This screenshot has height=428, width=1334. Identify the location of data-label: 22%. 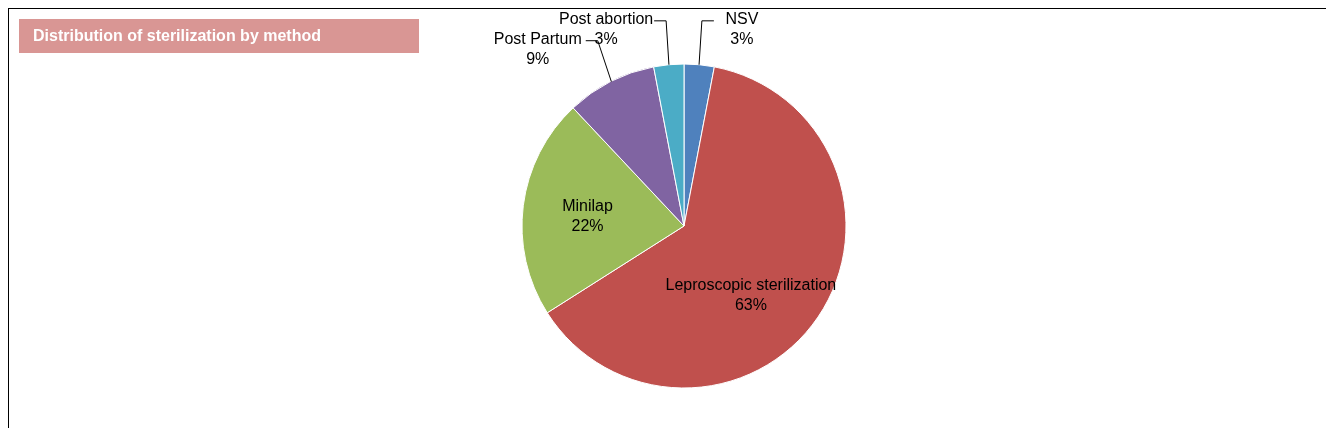
(587, 225).